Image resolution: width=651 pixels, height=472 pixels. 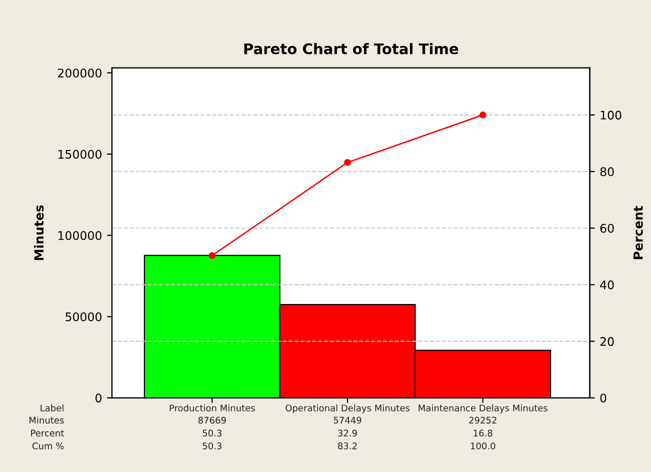 What do you see at coordinates (607, 285) in the screenshot?
I see `y2-tick-label: 40` at bounding box center [607, 285].